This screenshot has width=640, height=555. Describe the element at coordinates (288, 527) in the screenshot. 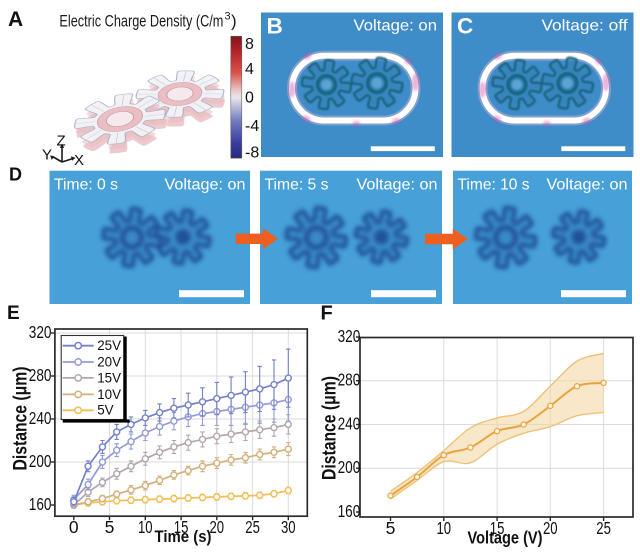

I see `svg-text: 30` at that location.